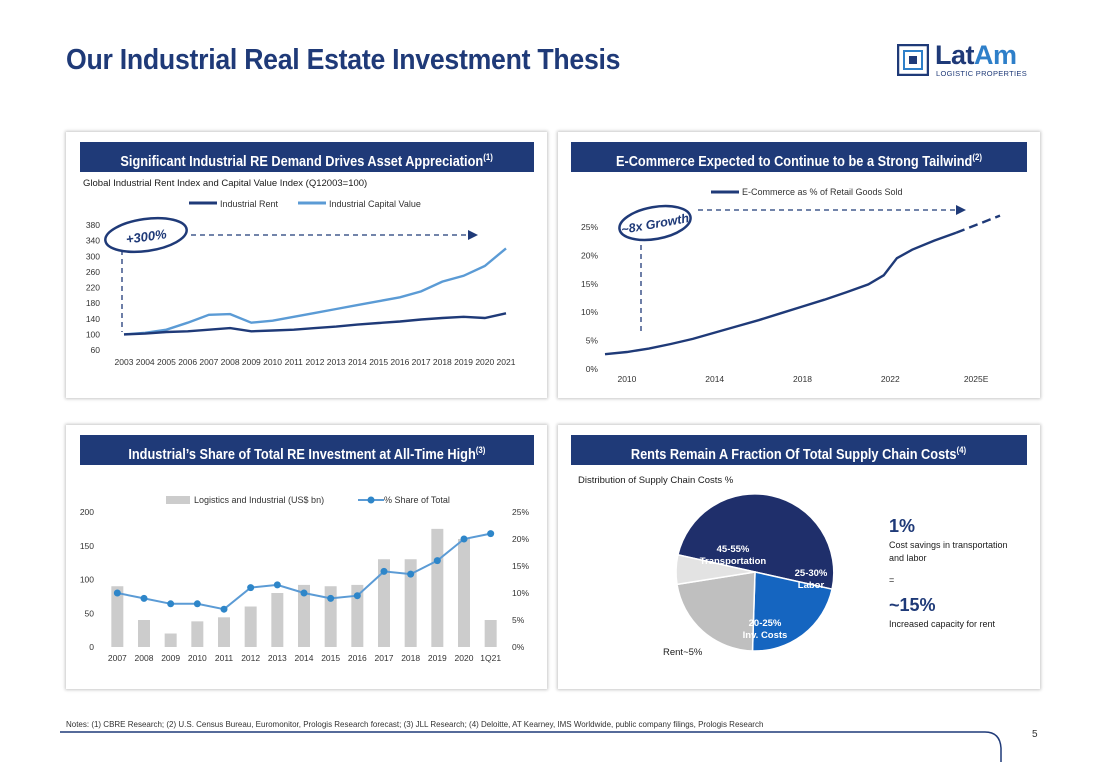 This screenshot has height=762, width=1100. Describe the element at coordinates (484, 362) in the screenshot. I see `x-tick-label: 2020` at that location.